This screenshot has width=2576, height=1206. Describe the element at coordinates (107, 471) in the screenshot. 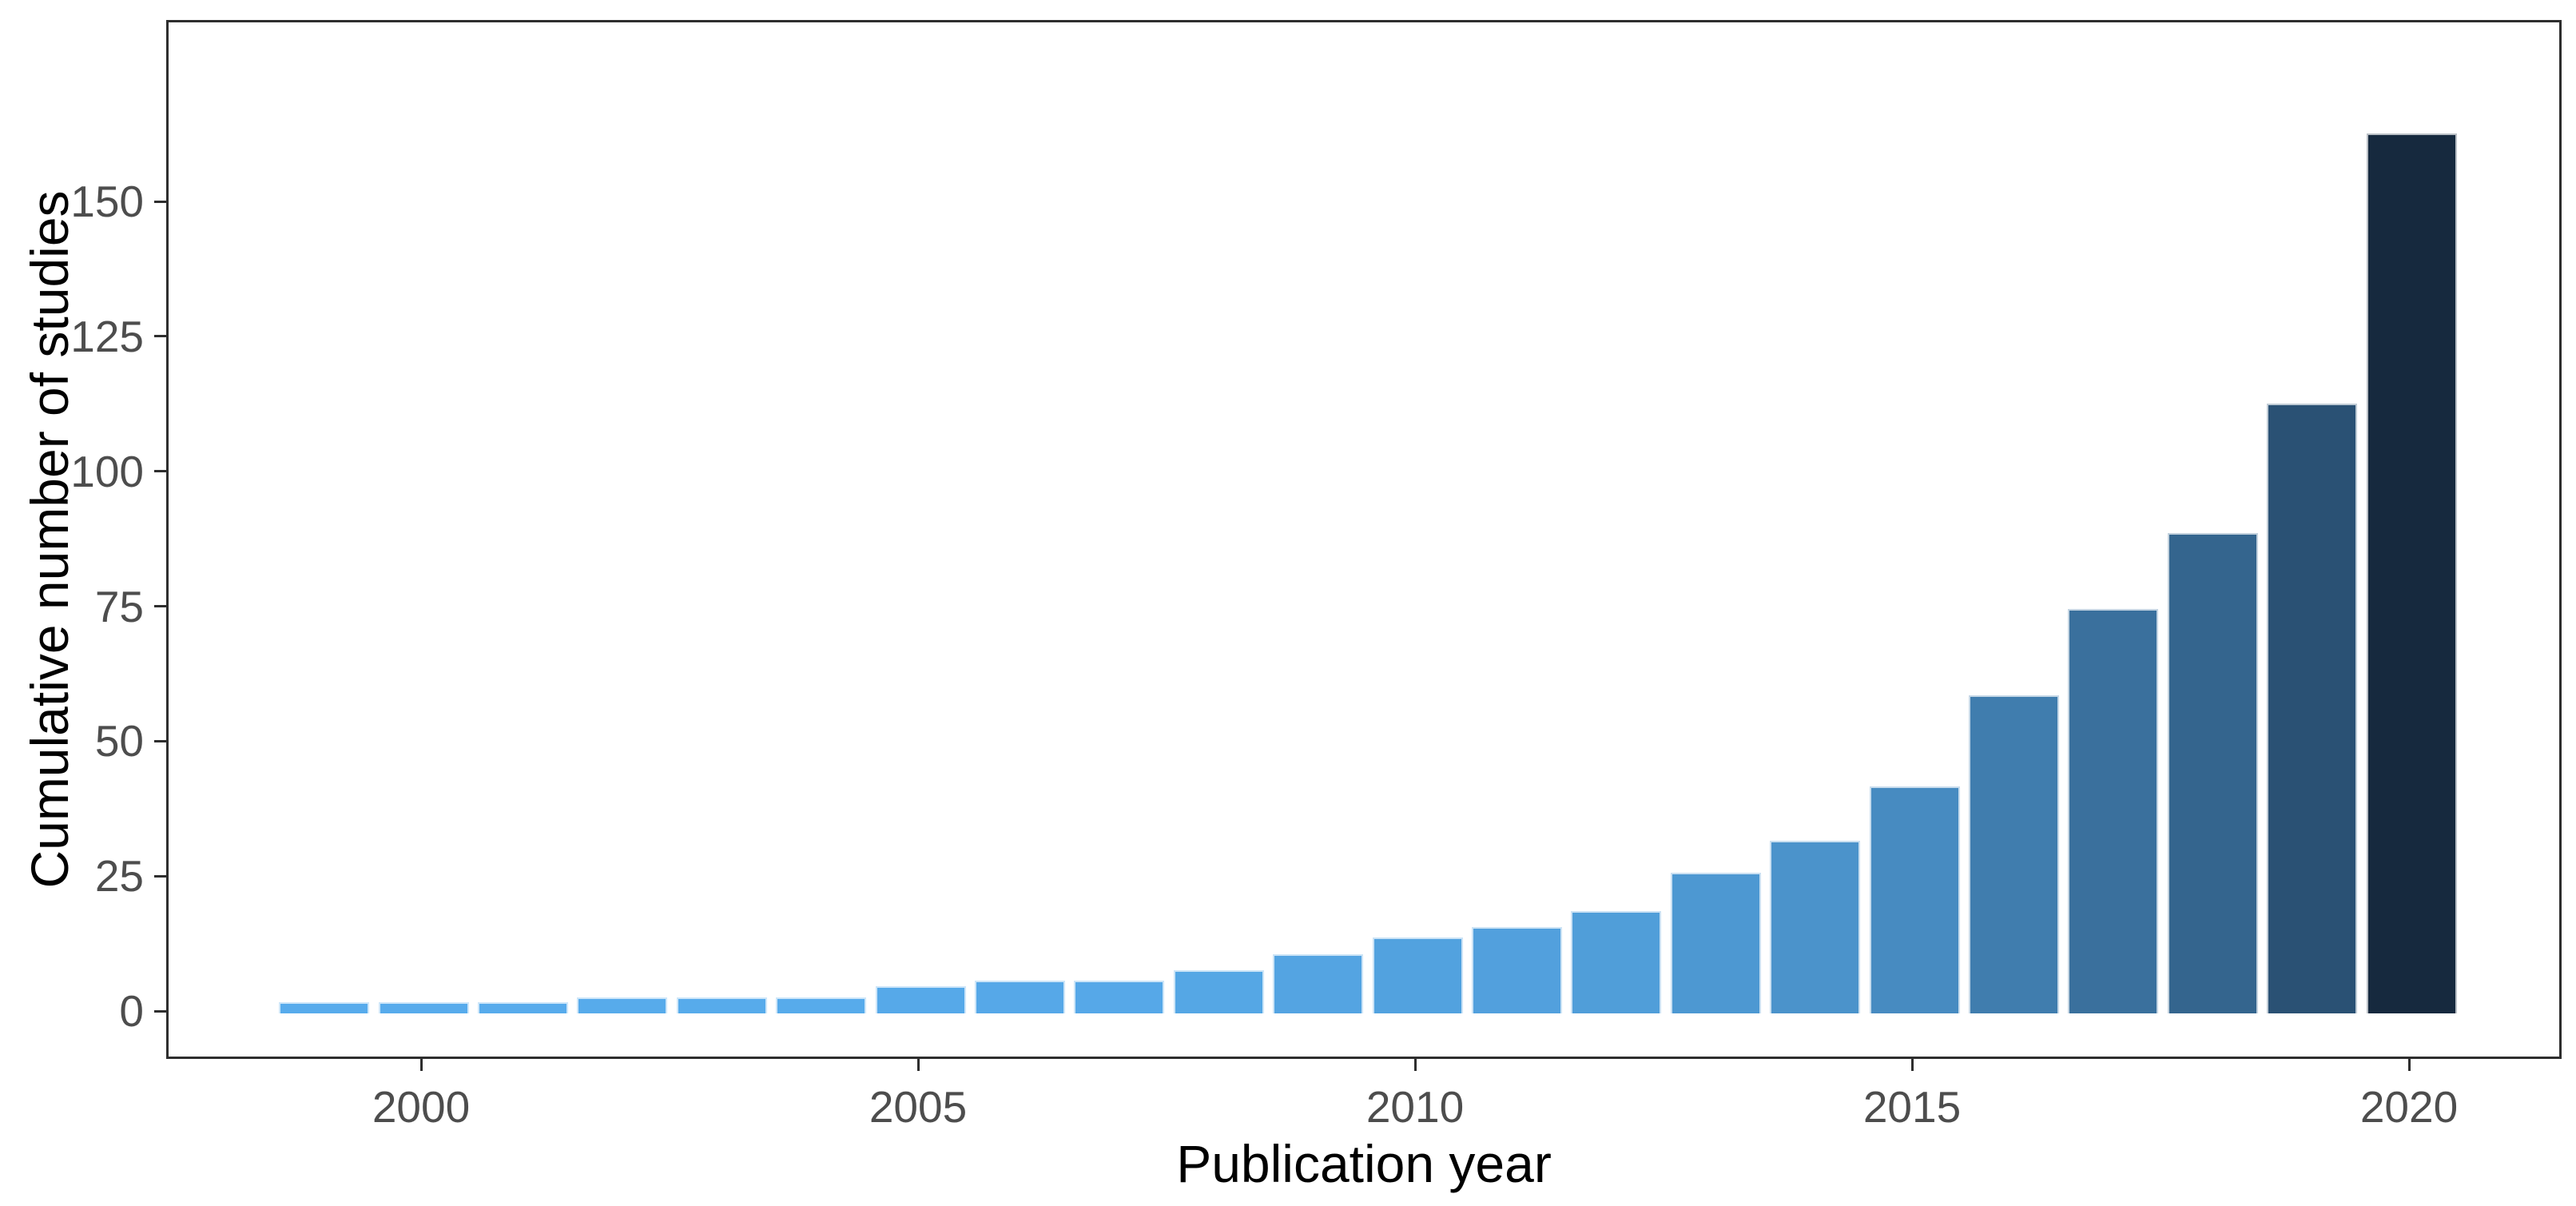

I see `y-tick-label-100: 100` at that location.